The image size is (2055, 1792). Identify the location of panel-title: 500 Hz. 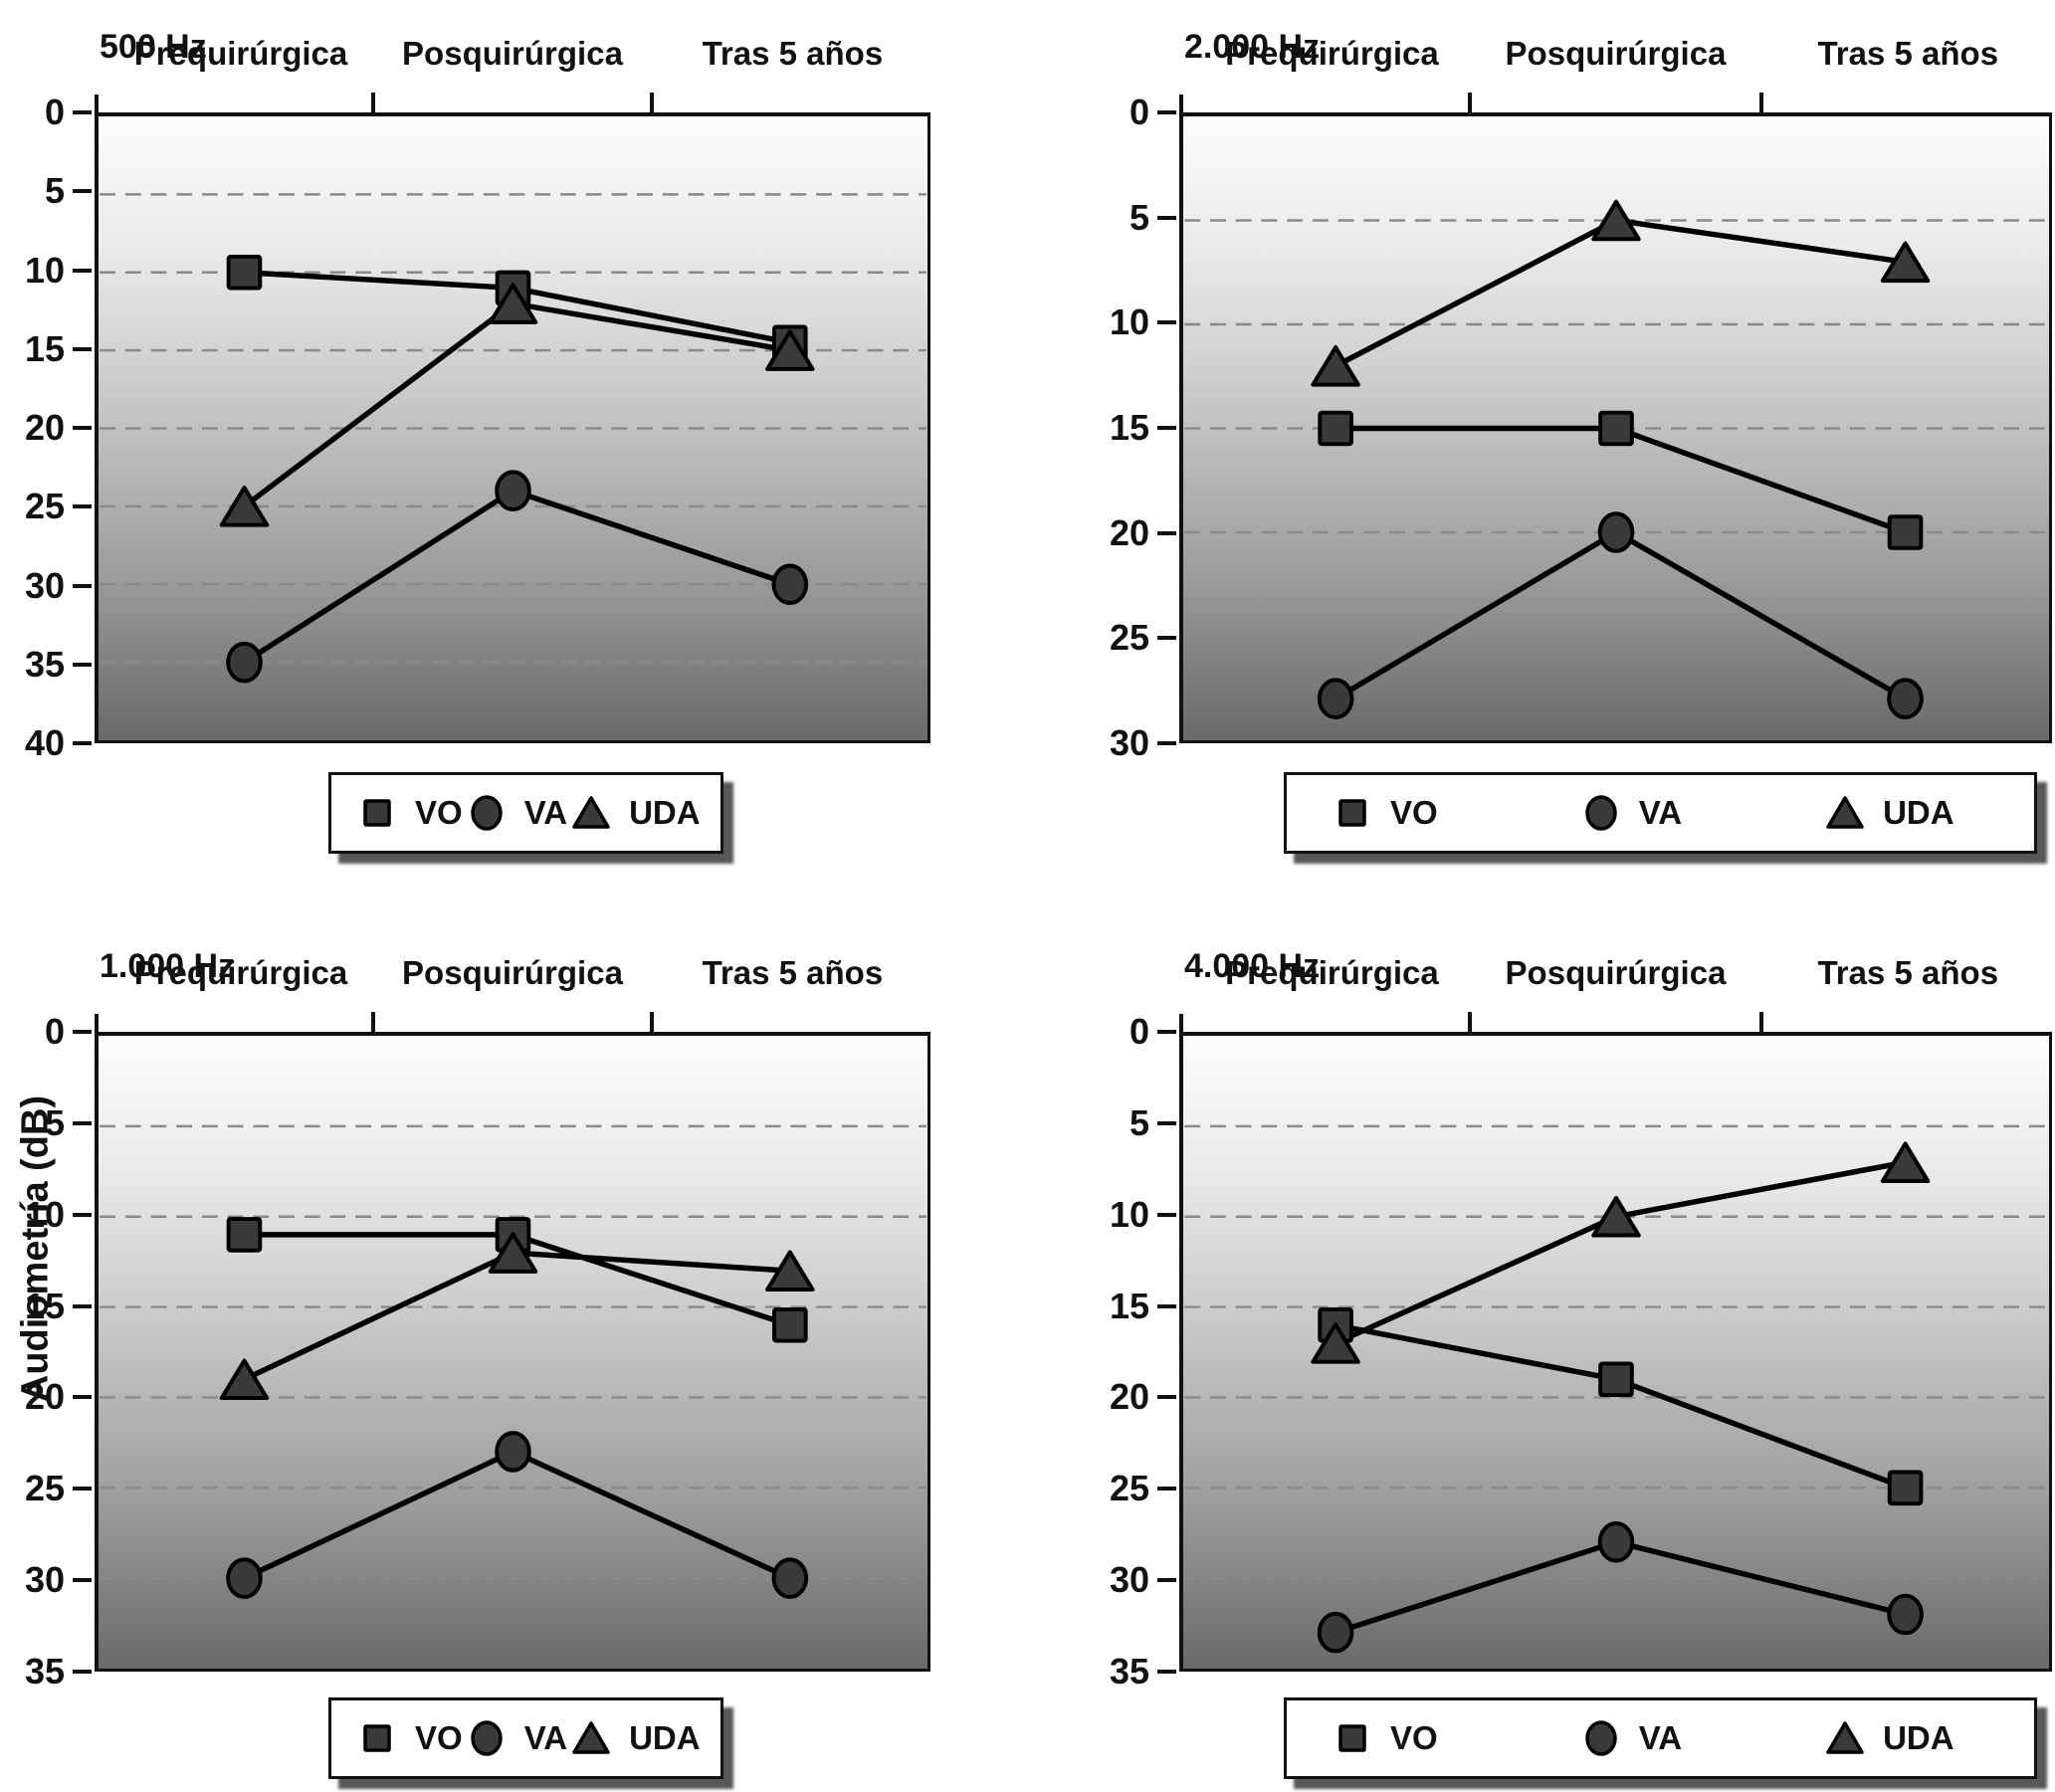
(153, 47).